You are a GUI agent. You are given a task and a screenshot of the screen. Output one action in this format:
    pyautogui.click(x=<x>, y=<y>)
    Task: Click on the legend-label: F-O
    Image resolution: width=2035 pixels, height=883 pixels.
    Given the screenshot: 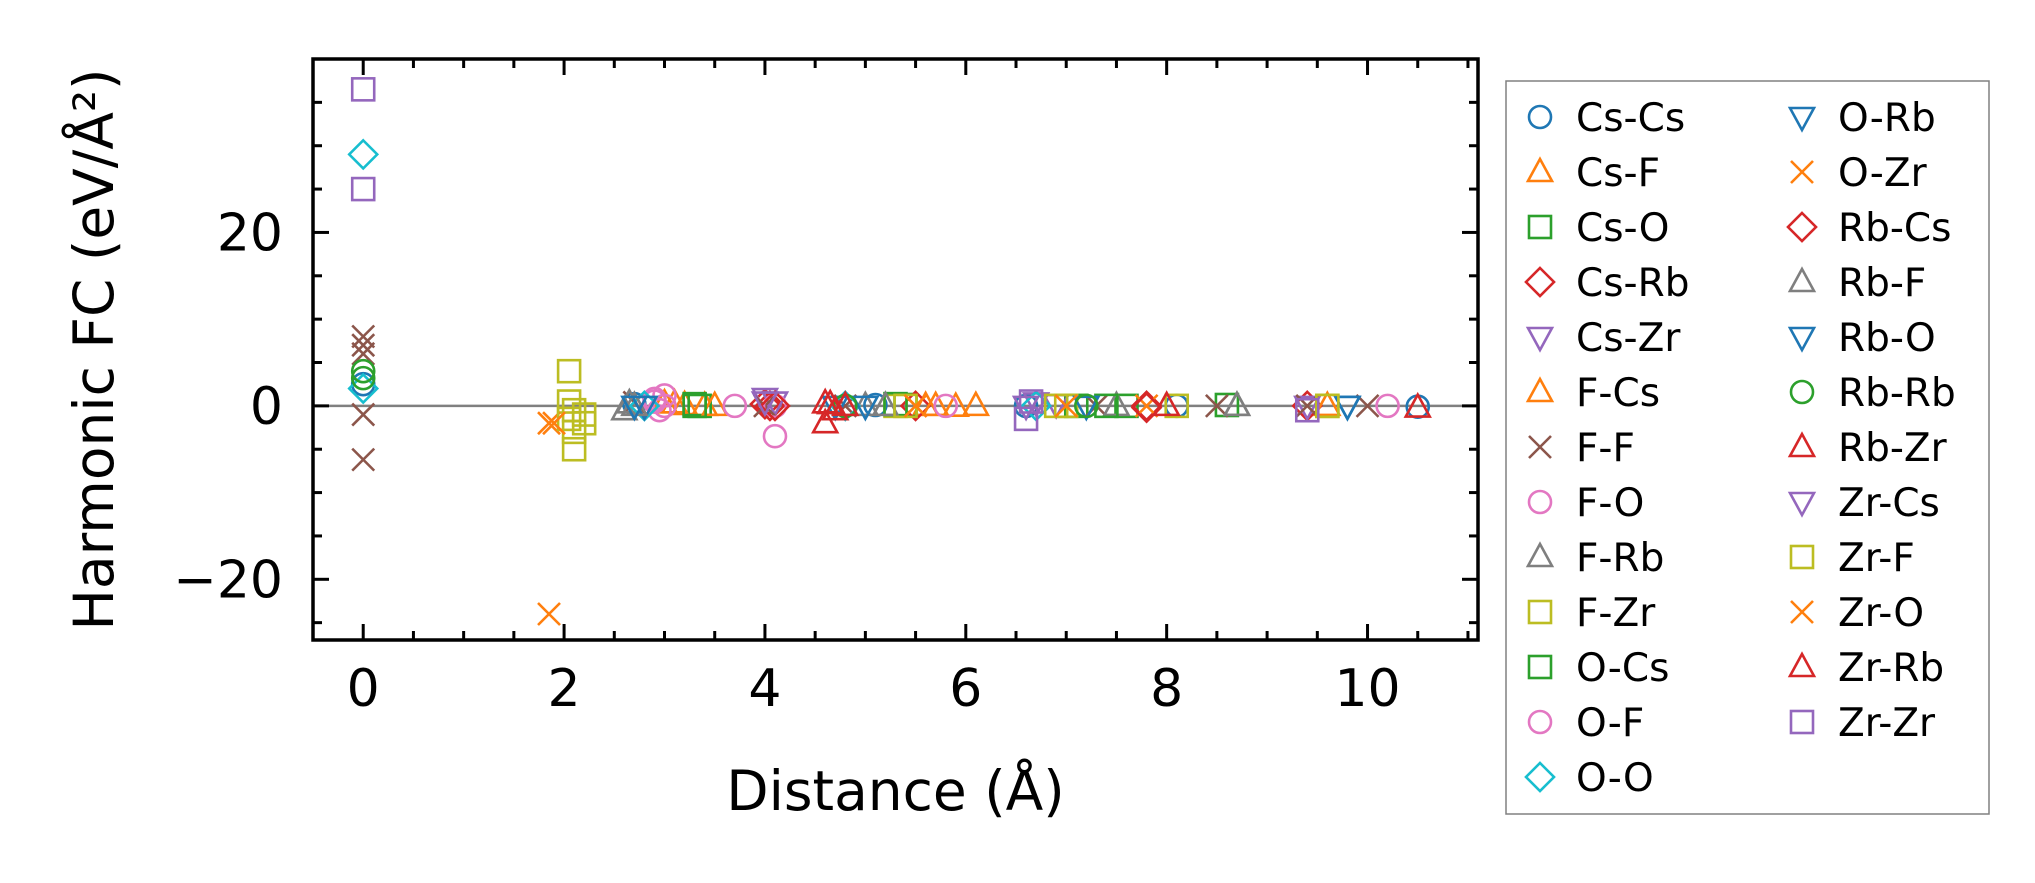 What is the action you would take?
    pyautogui.click(x=1610, y=503)
    